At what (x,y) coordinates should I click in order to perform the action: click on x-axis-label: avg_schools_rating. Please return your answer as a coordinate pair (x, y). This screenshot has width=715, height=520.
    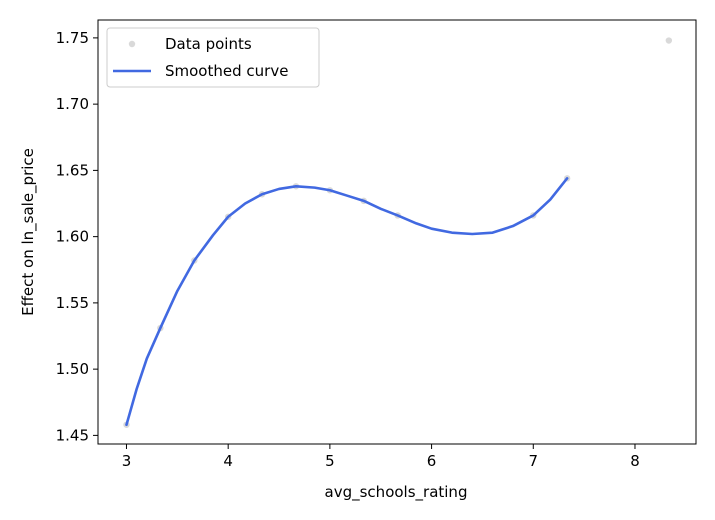
    Looking at the image, I should click on (396, 492).